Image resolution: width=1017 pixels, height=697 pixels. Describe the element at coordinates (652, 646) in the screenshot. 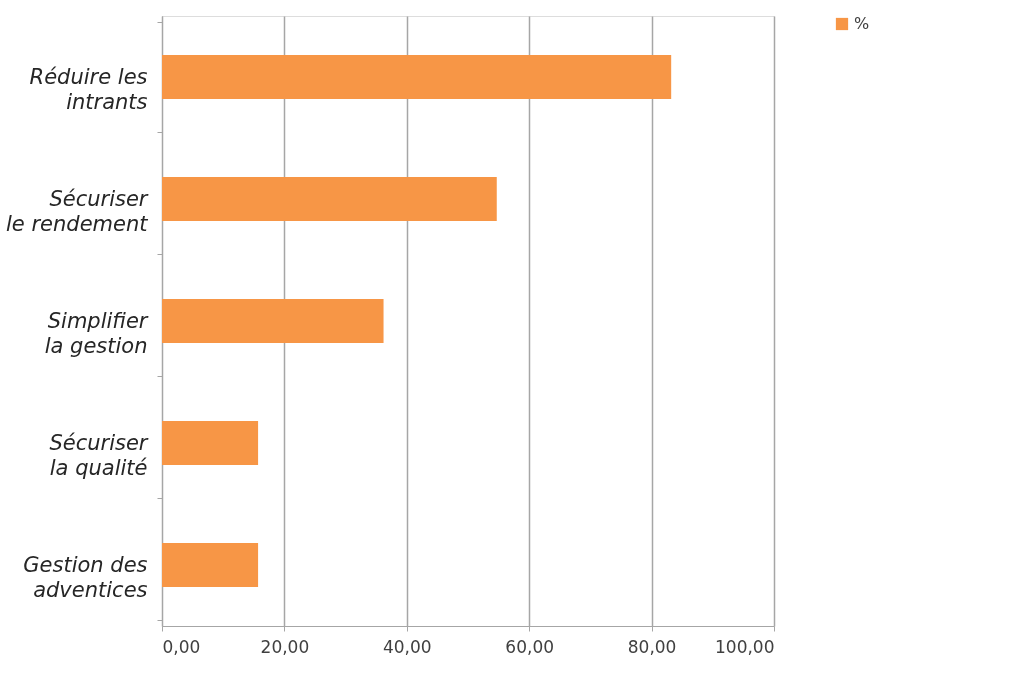

I see `x-tick-label: 80,00` at that location.